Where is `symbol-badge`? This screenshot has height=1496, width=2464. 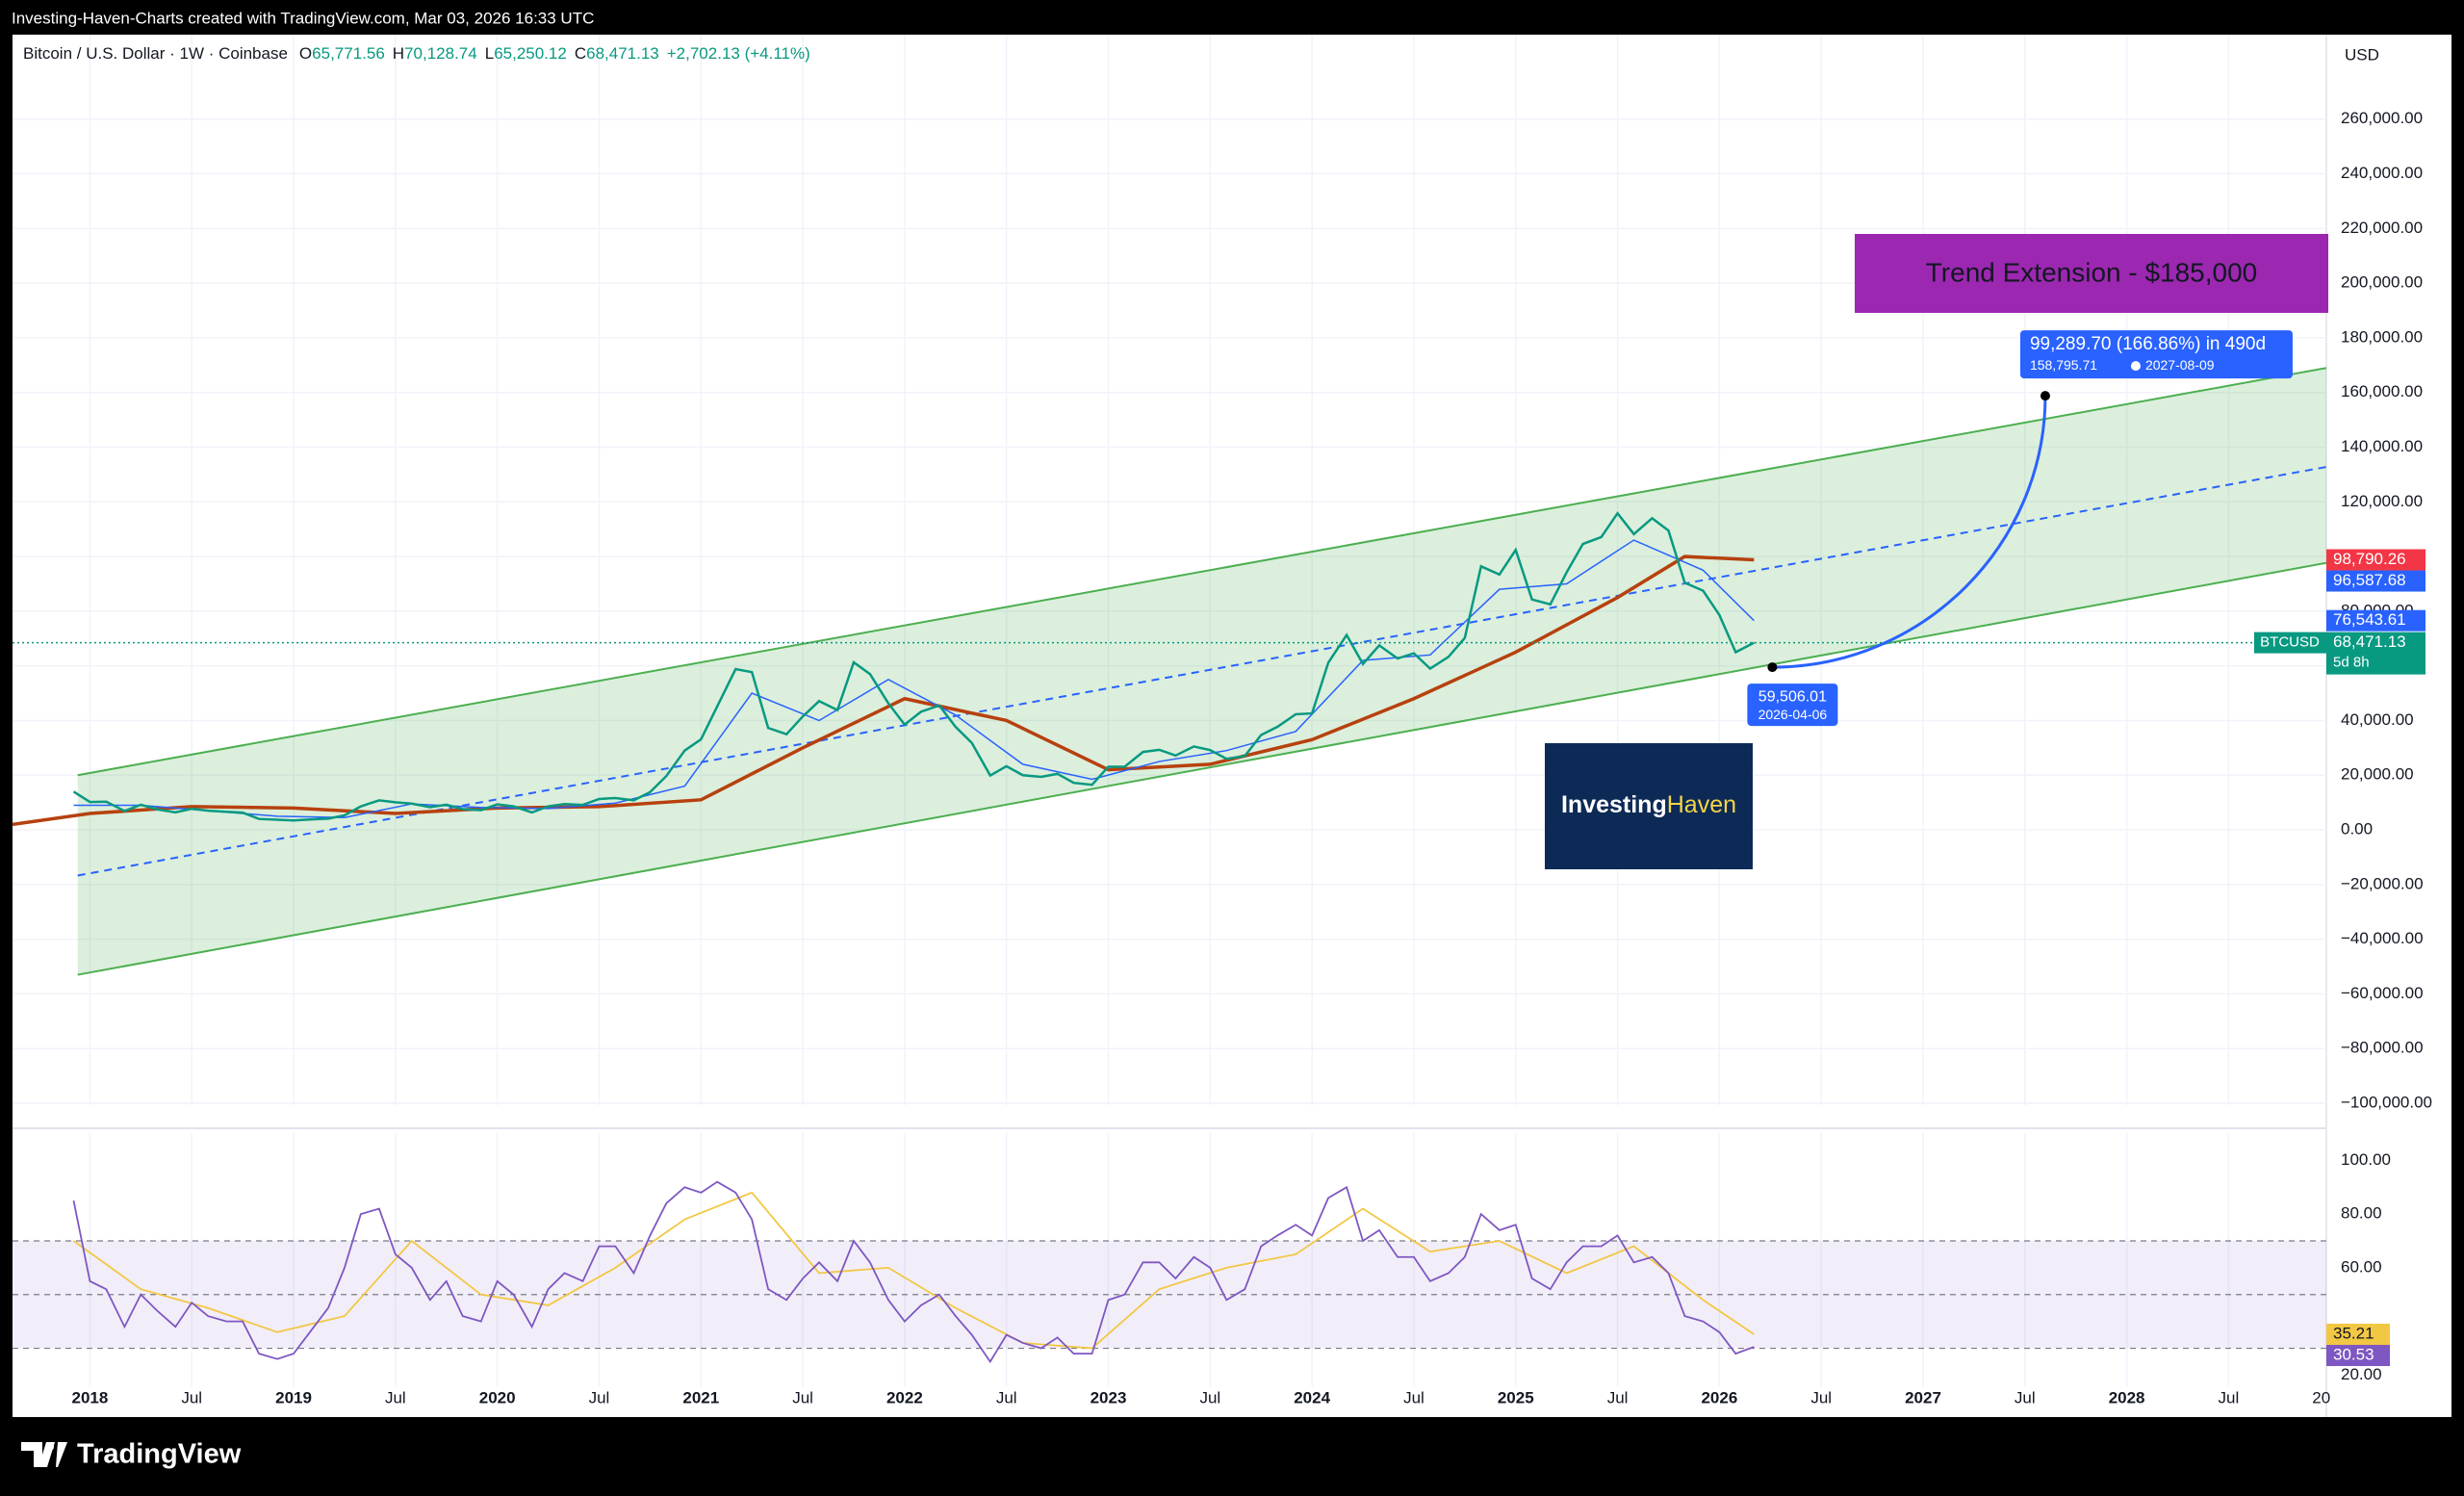
symbol-badge is located at coordinates (2290, 643).